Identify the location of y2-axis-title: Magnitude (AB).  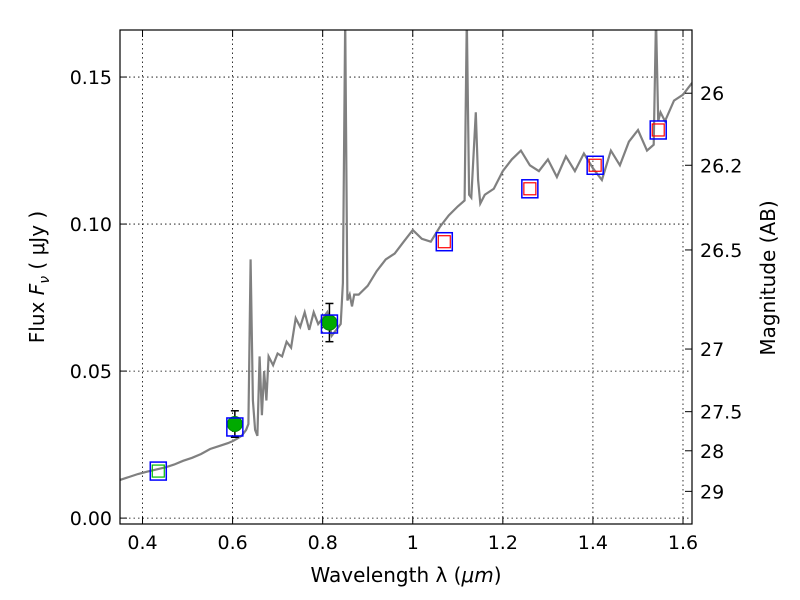
(768, 277).